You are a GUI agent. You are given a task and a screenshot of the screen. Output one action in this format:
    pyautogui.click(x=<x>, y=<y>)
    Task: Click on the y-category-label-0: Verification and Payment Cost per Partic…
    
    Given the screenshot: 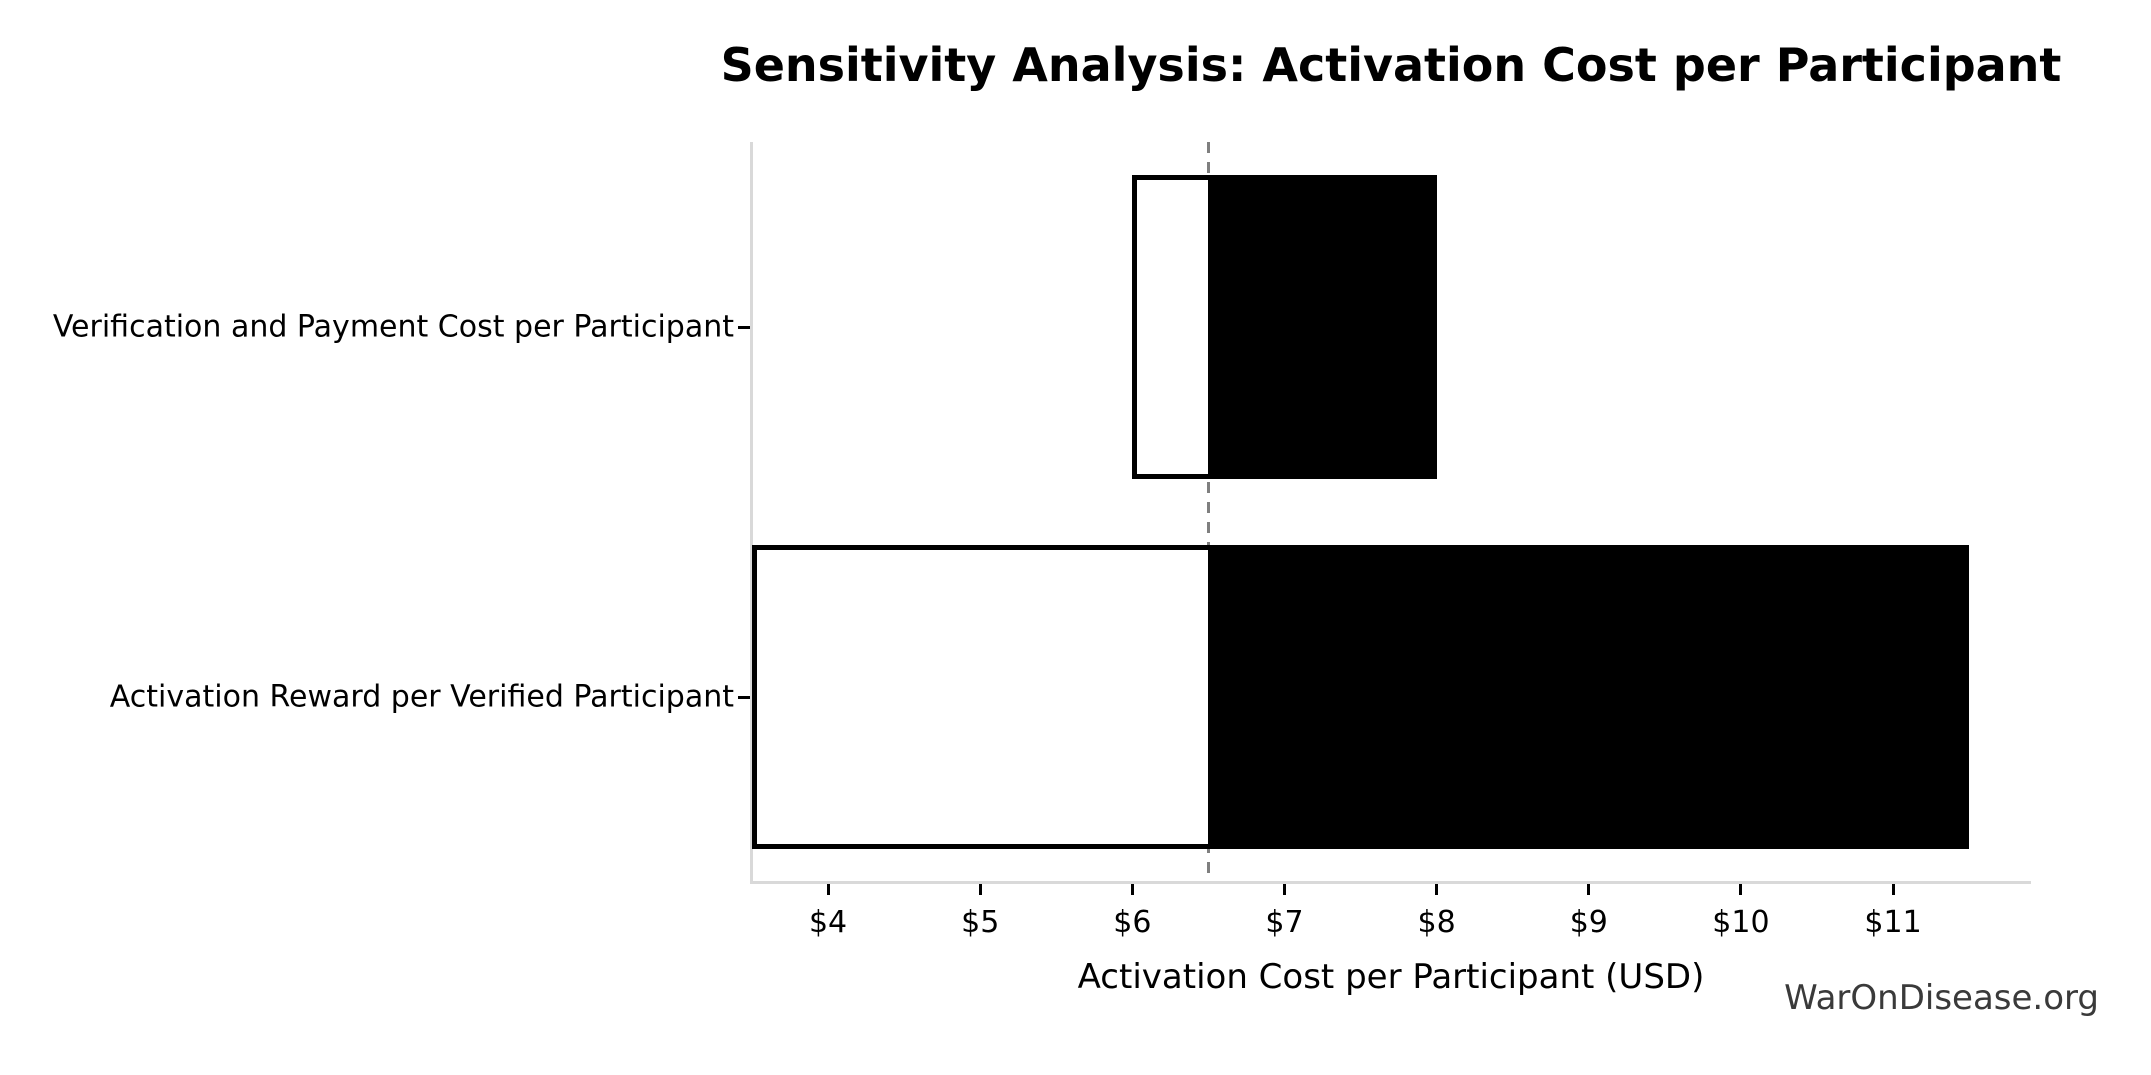 What is the action you would take?
    pyautogui.click(x=393, y=327)
    